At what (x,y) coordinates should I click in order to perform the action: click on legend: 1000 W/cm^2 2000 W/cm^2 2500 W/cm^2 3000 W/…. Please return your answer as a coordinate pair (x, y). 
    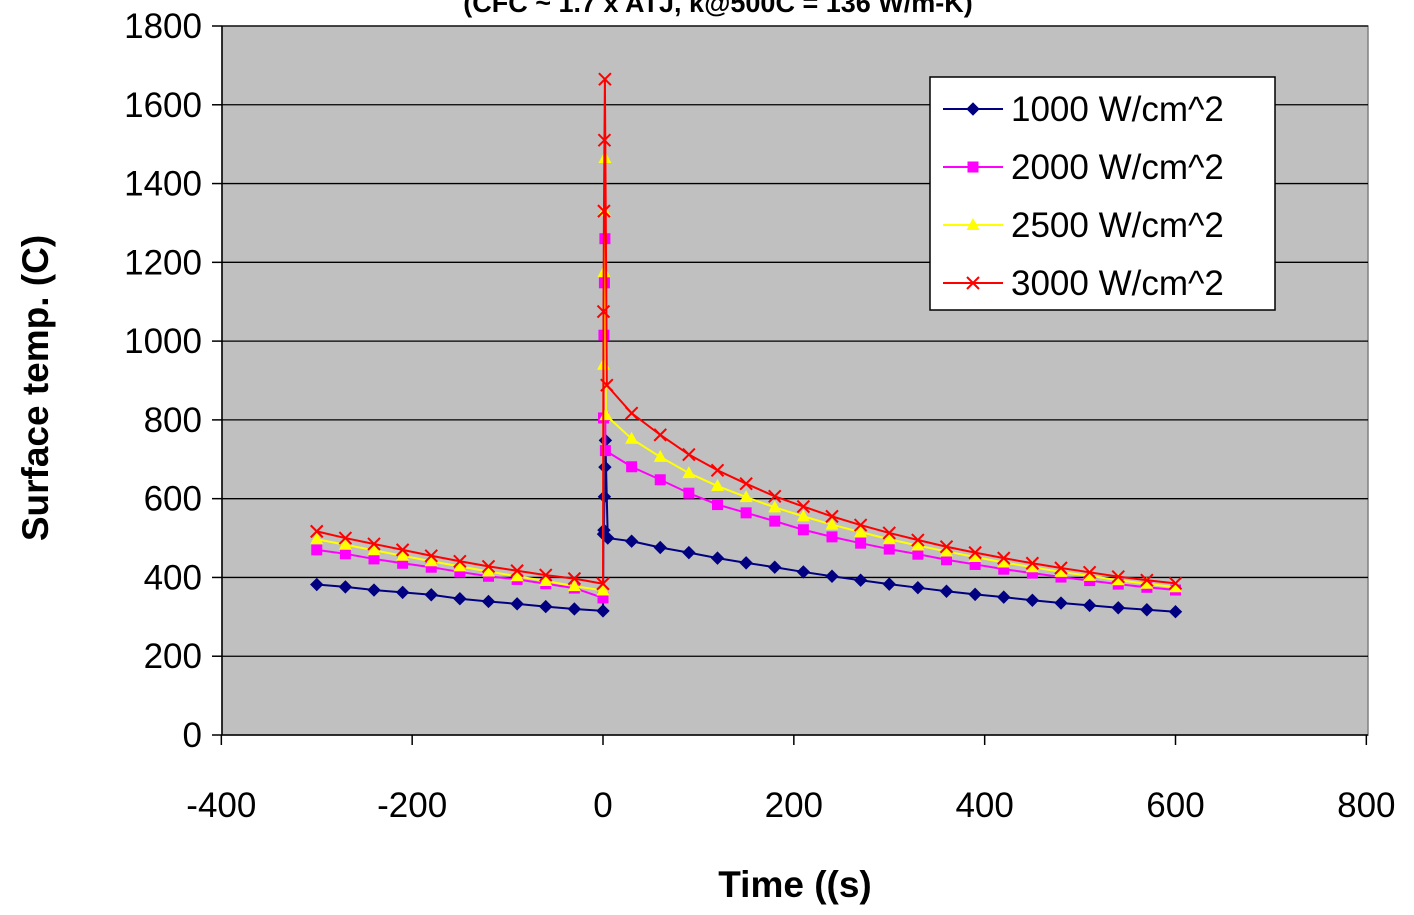
    Looking at the image, I should click on (1102, 193).